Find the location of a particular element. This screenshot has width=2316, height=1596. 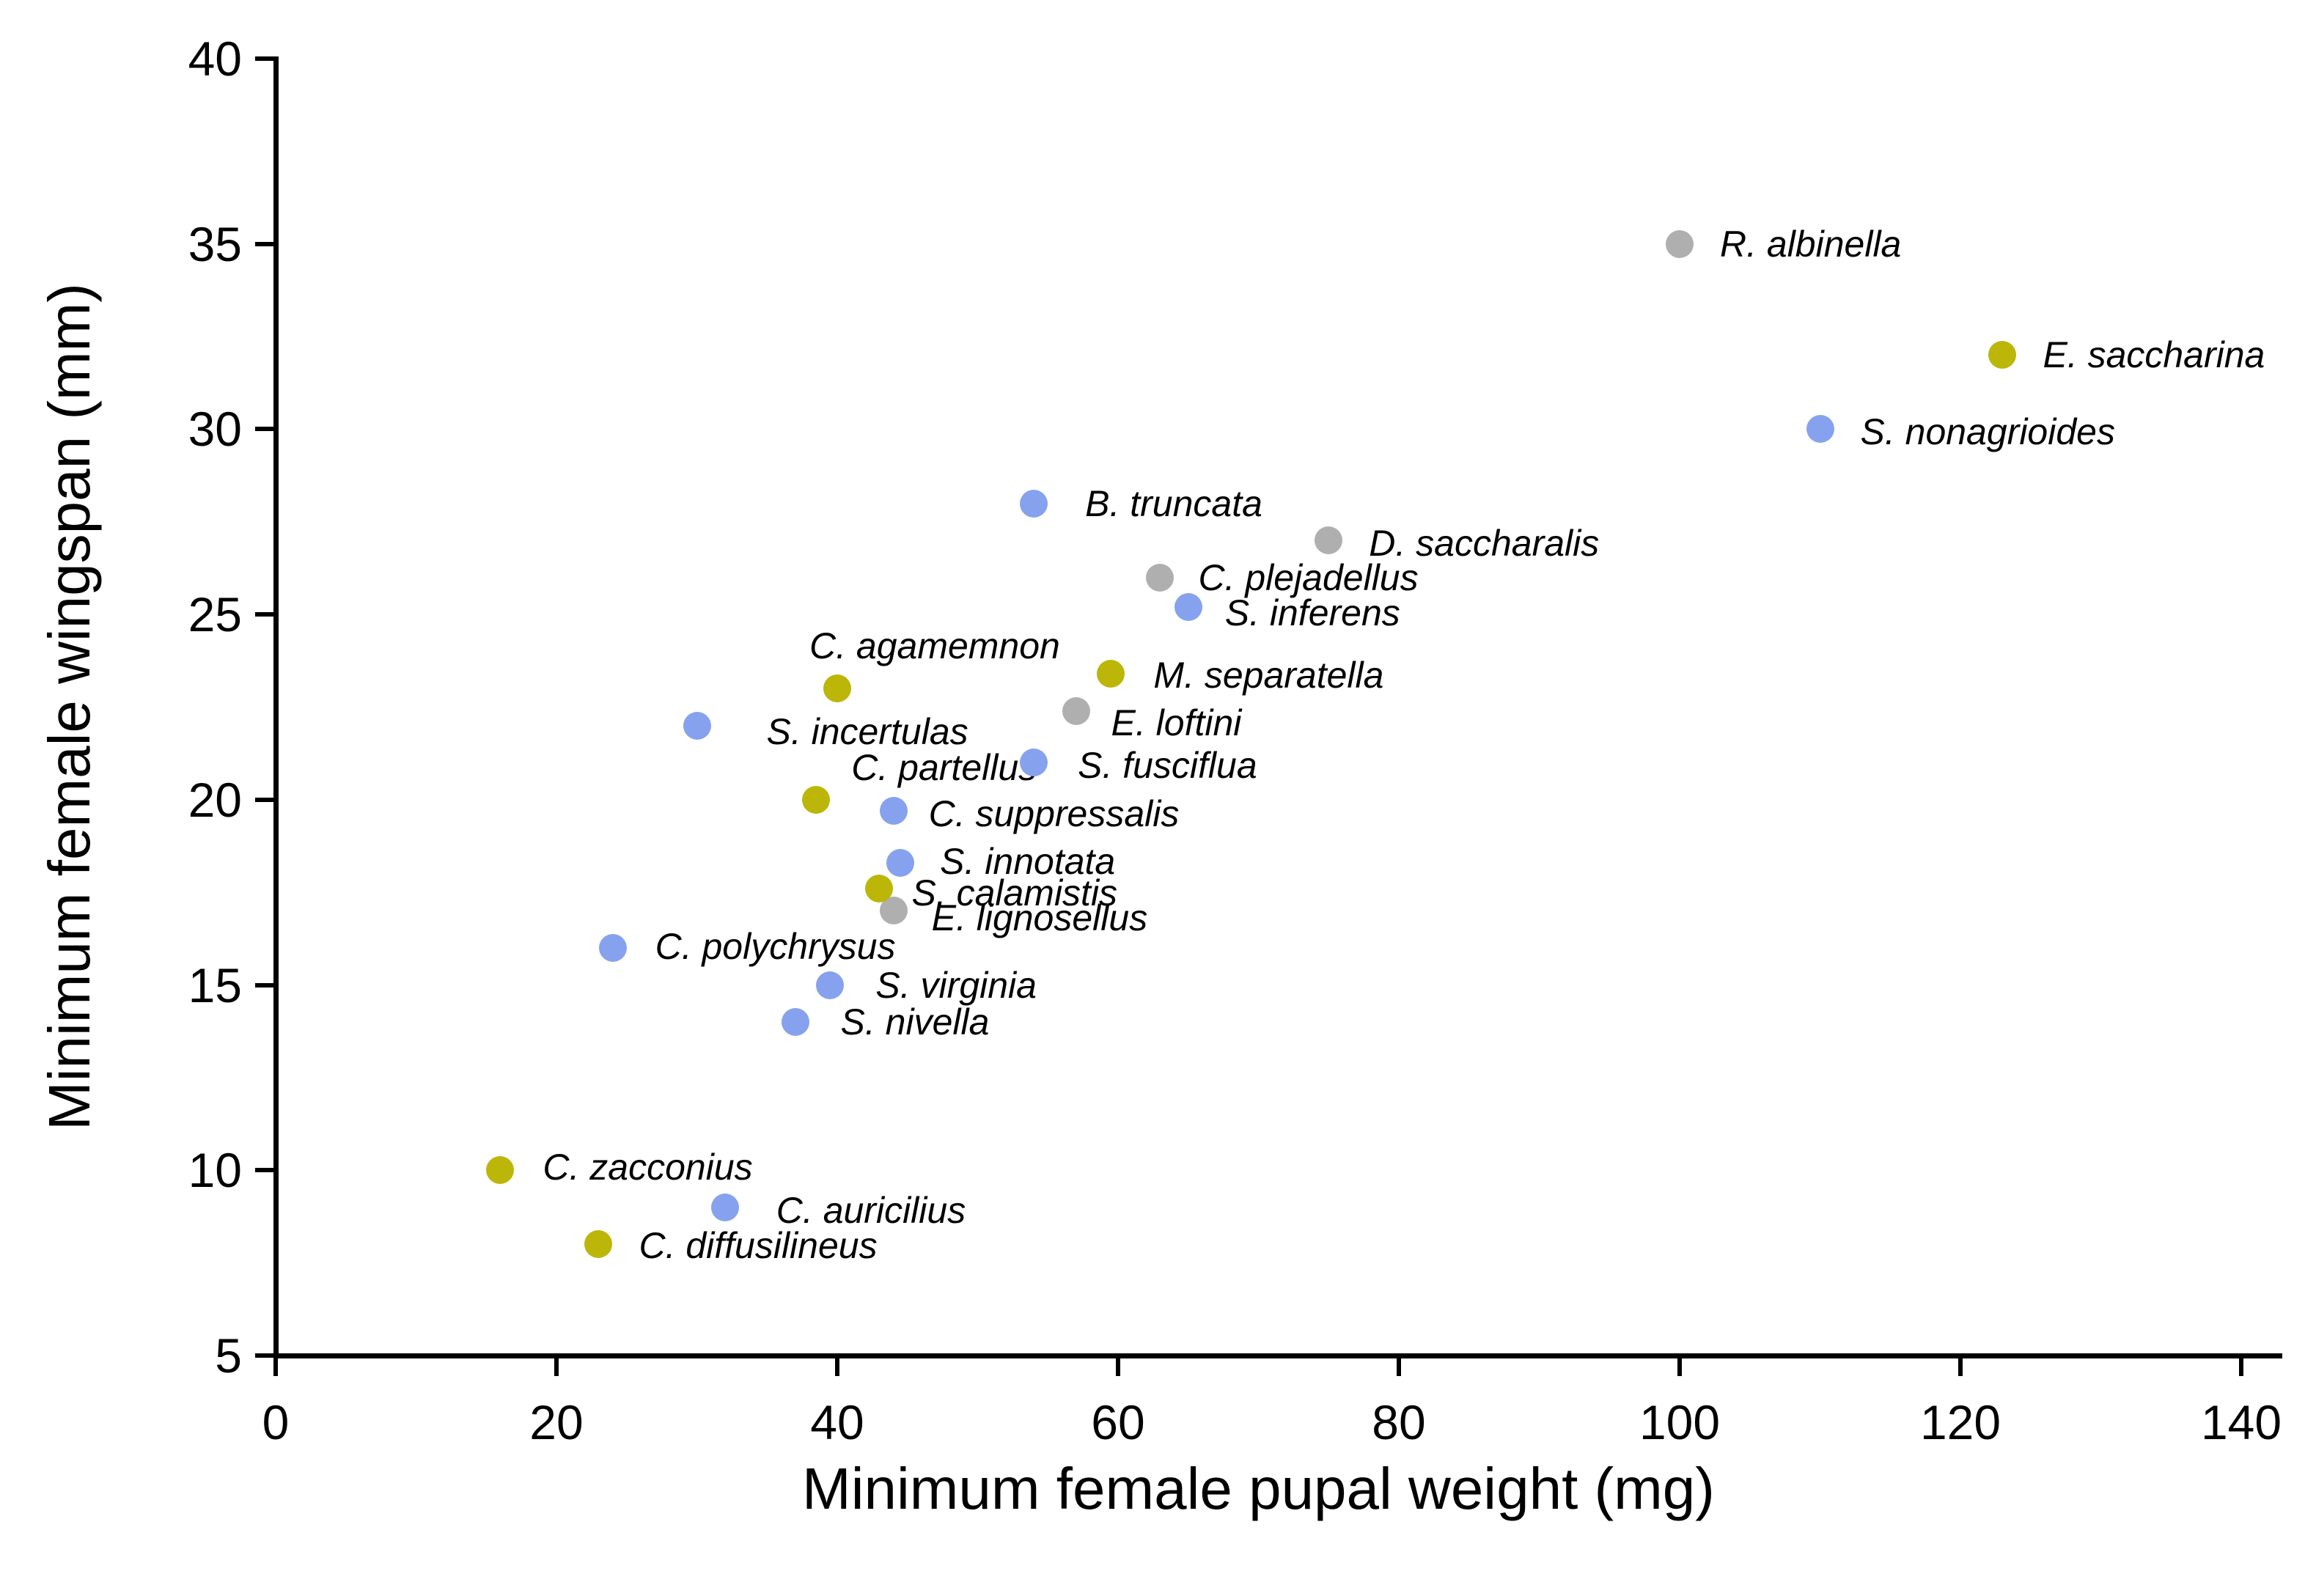

data-point-label: C. auricilius is located at coordinates (871, 1210).